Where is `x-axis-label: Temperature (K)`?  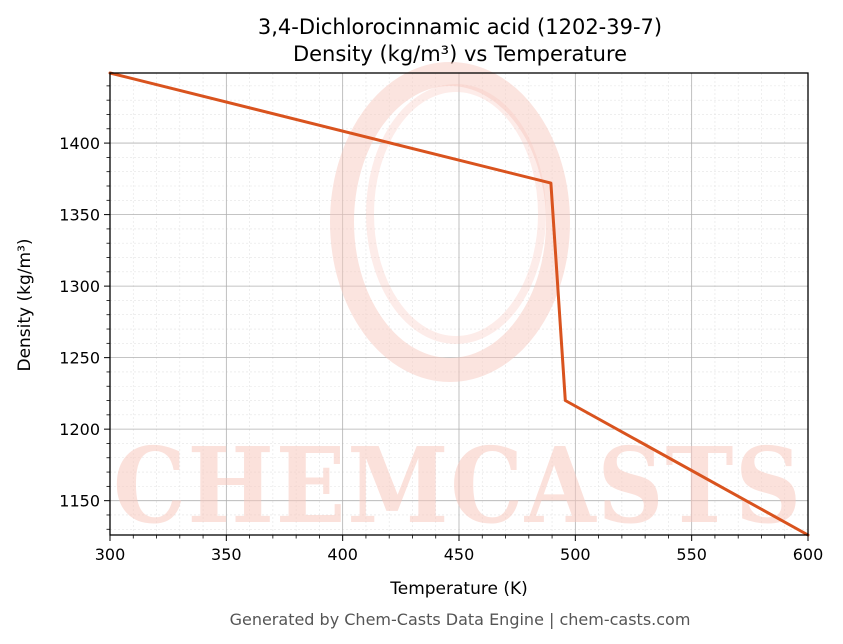 x-axis-label: Temperature (K) is located at coordinates (458, 589).